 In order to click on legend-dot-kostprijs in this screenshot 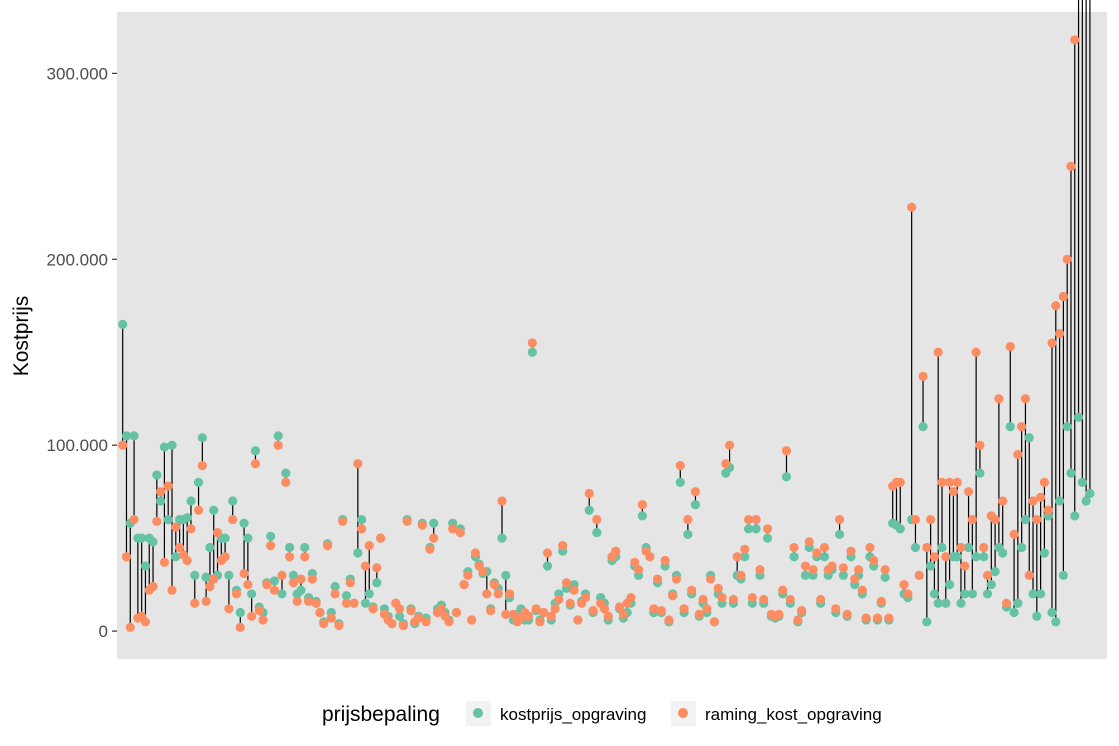, I will do `click(478, 713)`.